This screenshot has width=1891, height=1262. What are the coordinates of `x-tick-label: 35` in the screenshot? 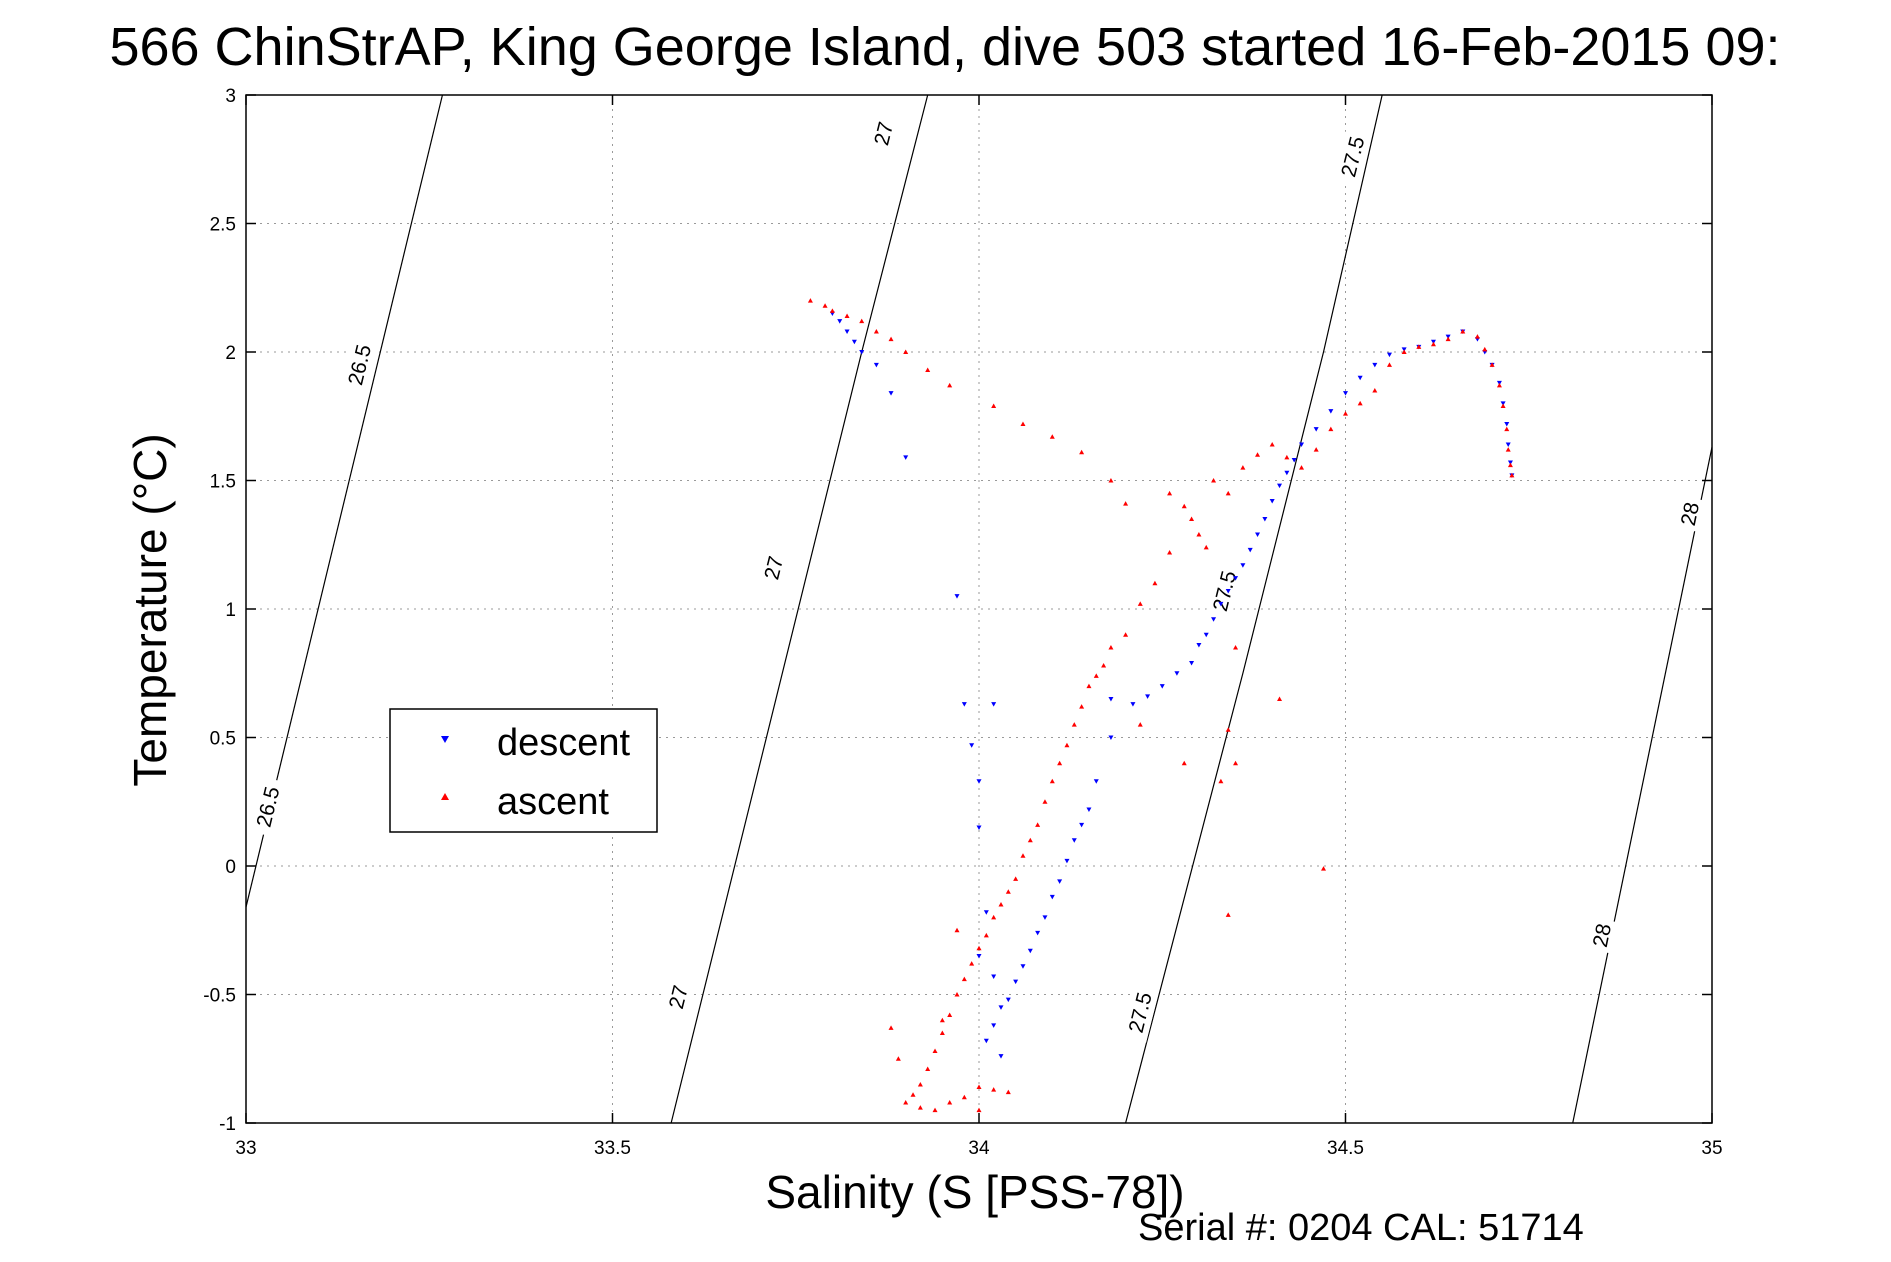 It's located at (1711, 1148).